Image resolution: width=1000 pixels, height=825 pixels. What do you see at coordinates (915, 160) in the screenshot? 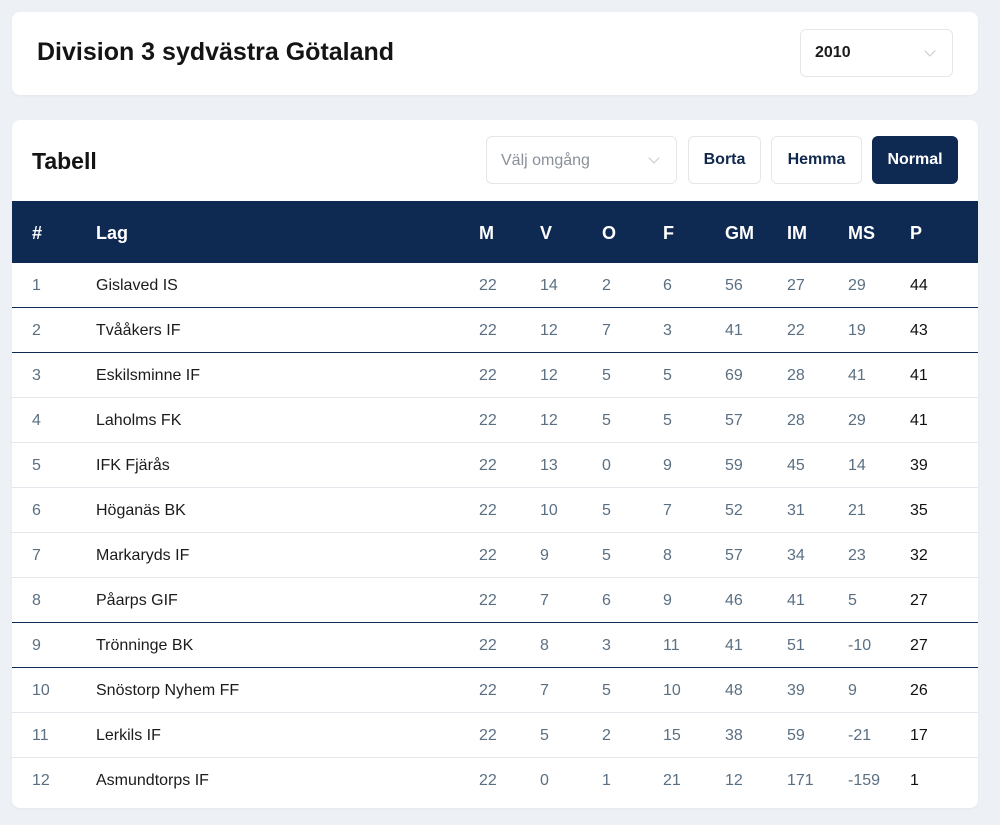
I see `normal-filter-button: Normal` at bounding box center [915, 160].